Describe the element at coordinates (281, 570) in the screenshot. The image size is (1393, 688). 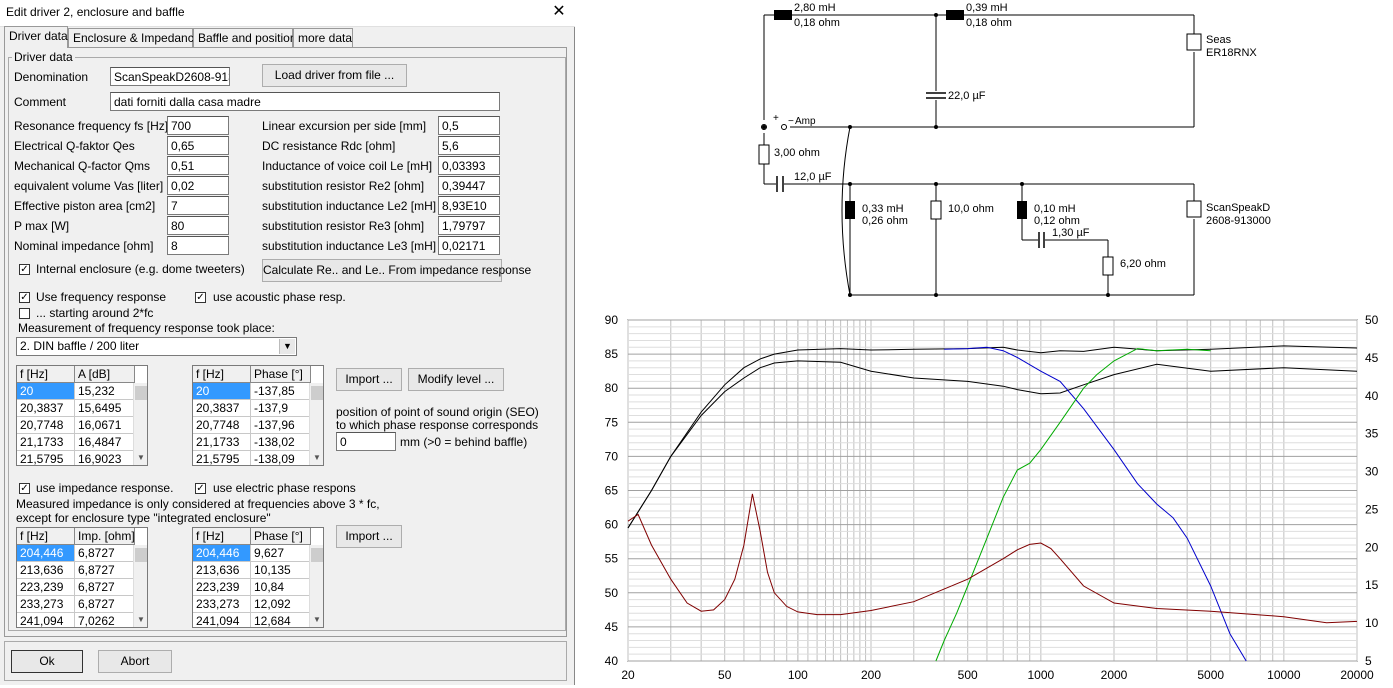
I see `table-cell: 10,135` at that location.